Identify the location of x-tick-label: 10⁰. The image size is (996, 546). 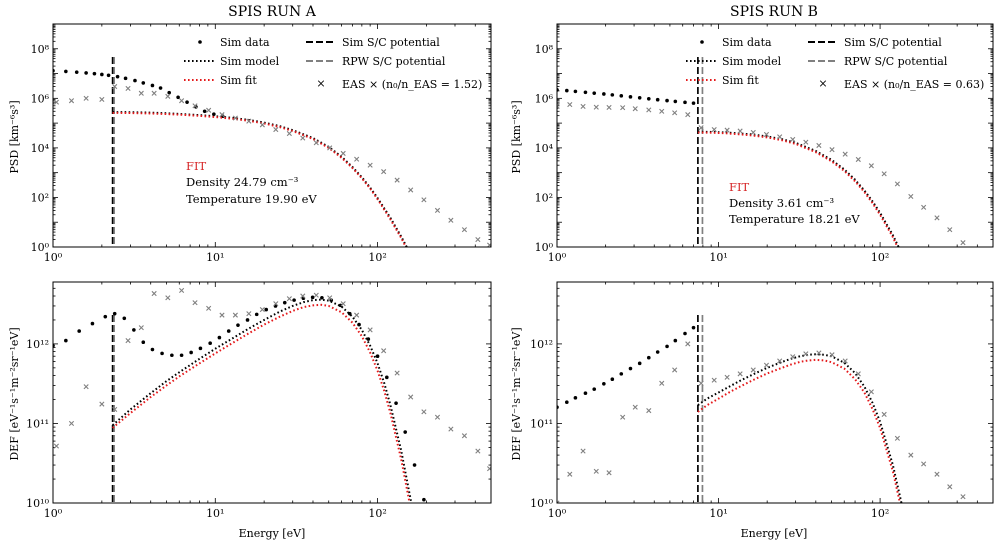
(557, 257).